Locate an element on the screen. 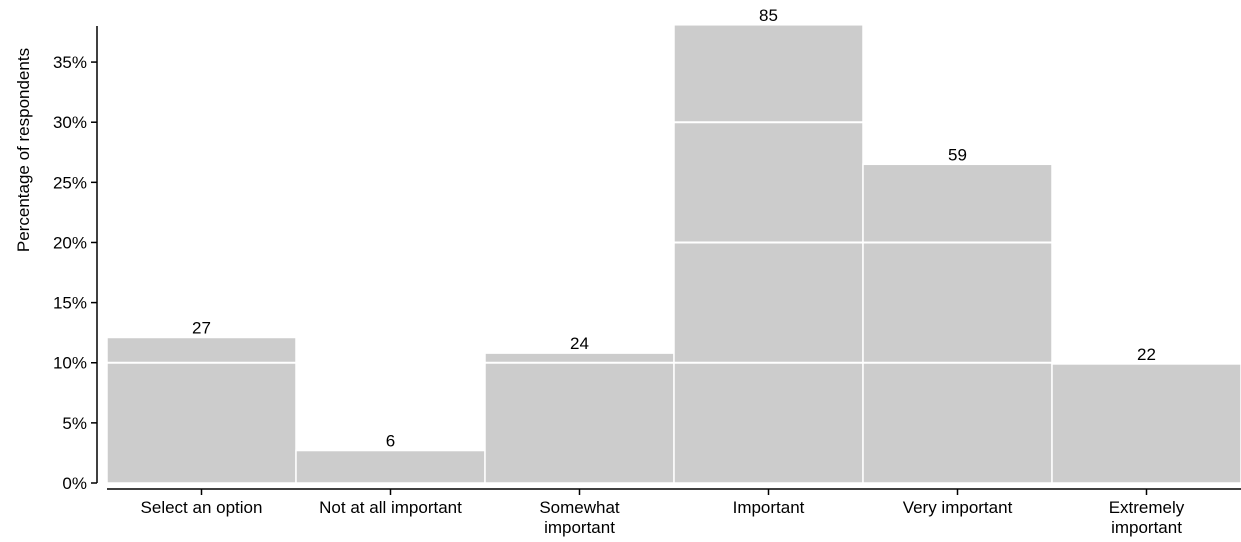 The height and width of the screenshot is (542, 1241). x-tick-label-line: Extremely is located at coordinates (1147, 507).